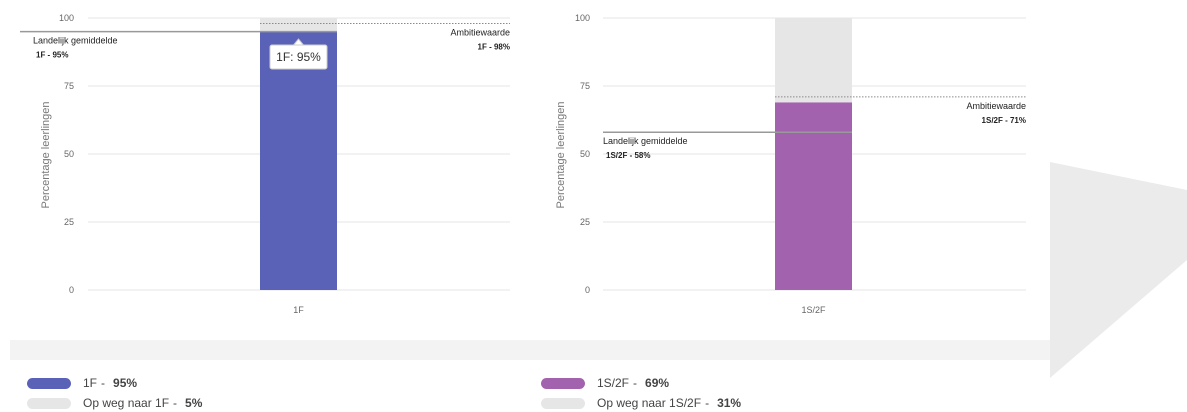 This screenshot has width=1187, height=412. I want to click on average-line-value: 1F - 95%, so click(52, 55).